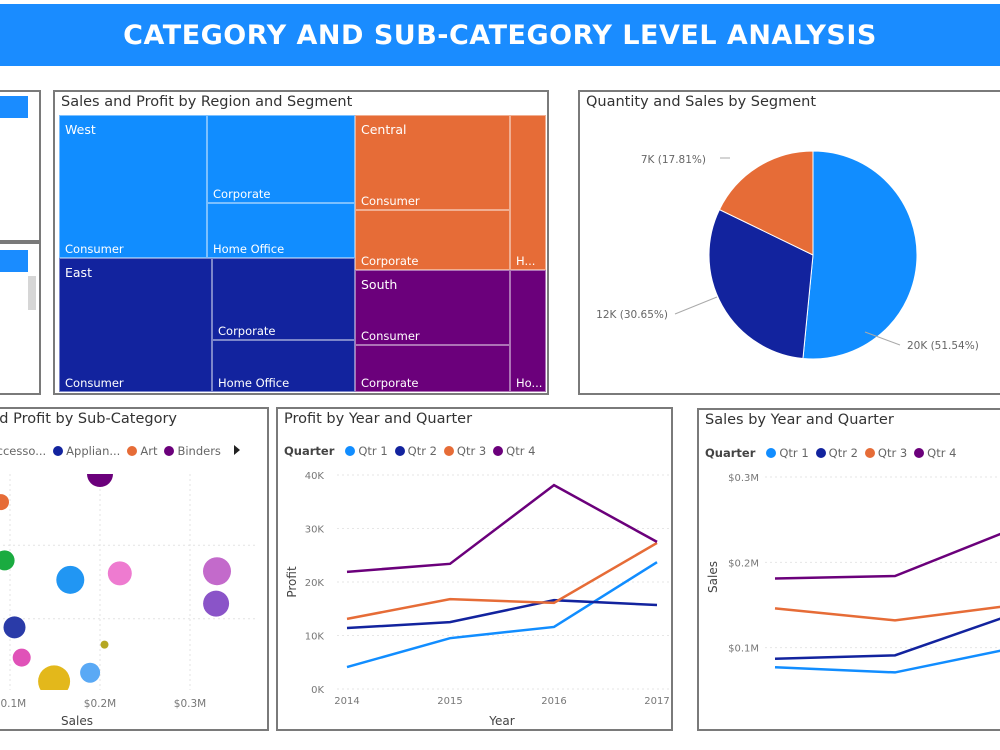 Image resolution: width=1000 pixels, height=750 pixels. I want to click on x-axis-title: Year, so click(501, 721).